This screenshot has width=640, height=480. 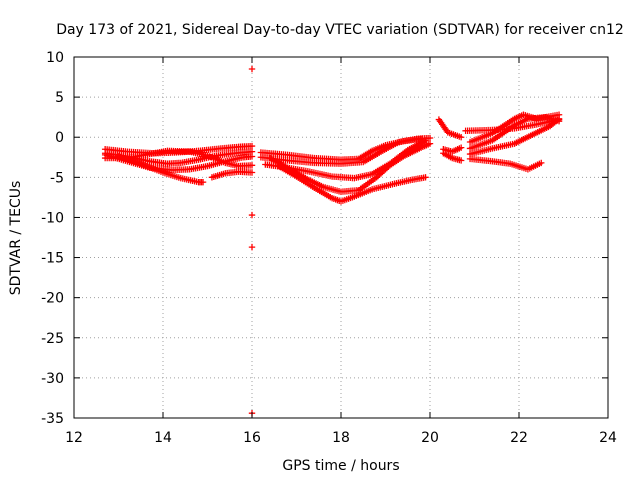 What do you see at coordinates (161, 169) in the screenshot?
I see `series-track-e` at bounding box center [161, 169].